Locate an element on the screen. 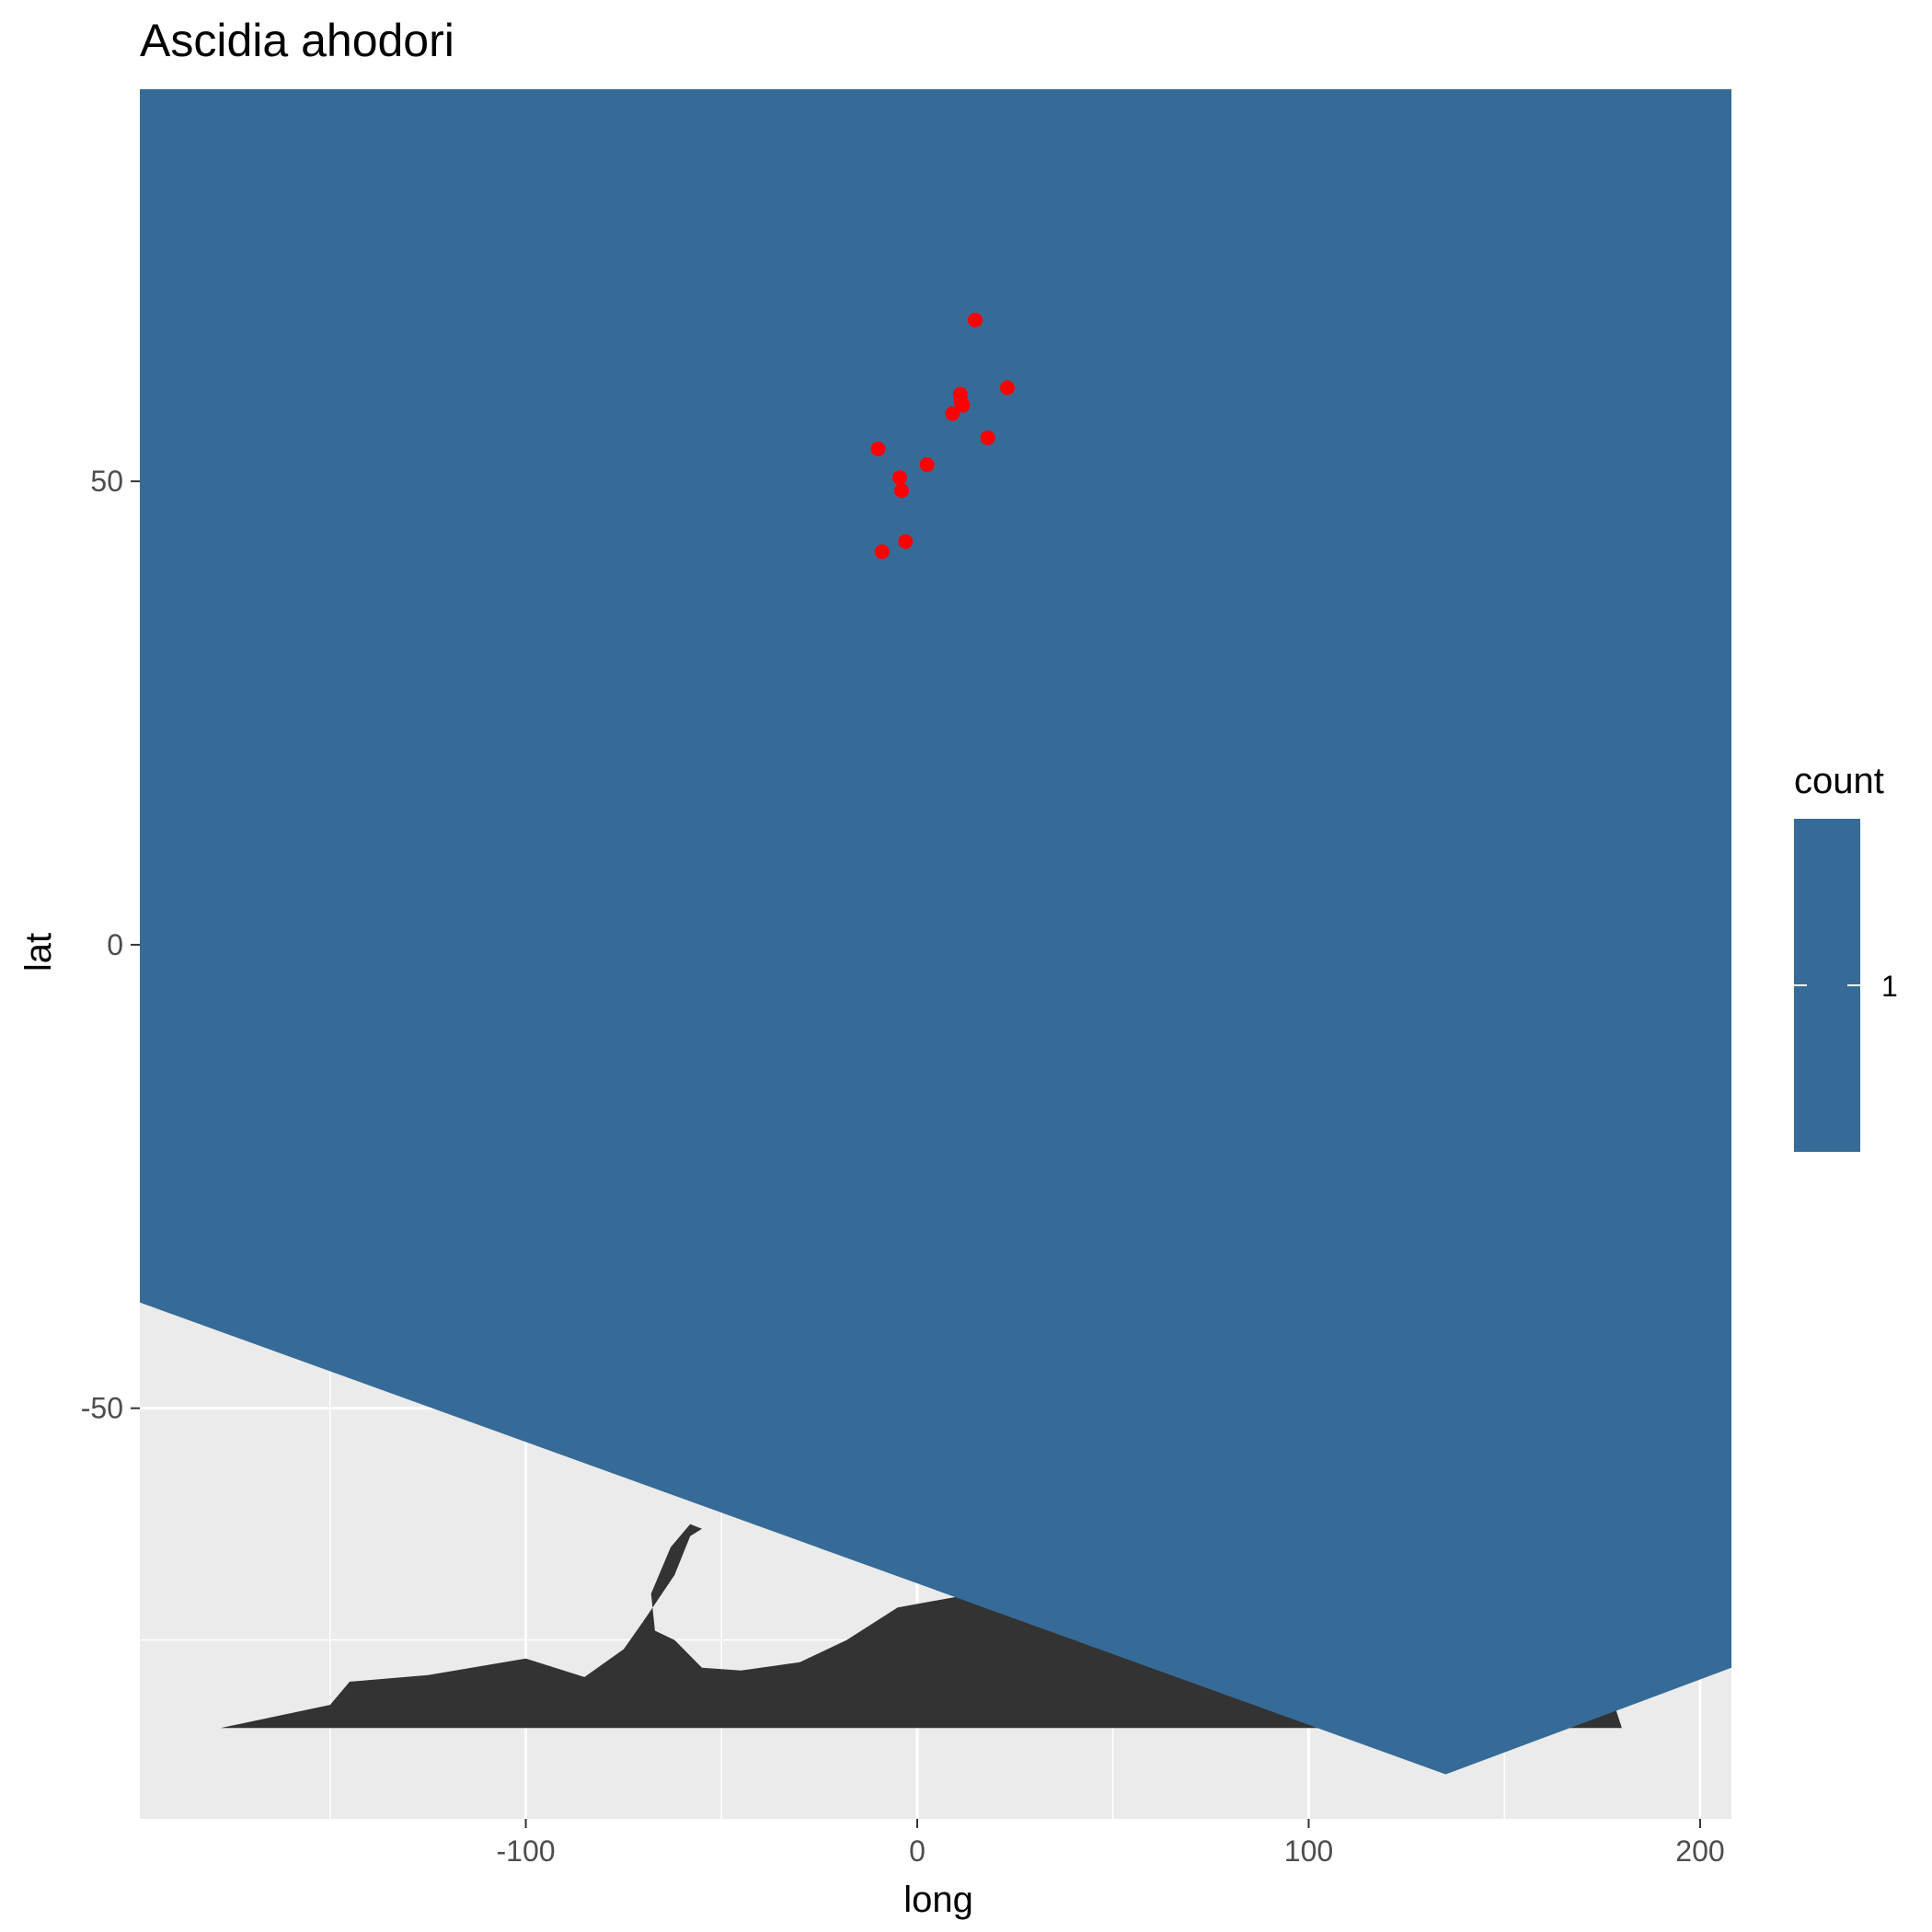  legend: count 1 is located at coordinates (1846, 956).